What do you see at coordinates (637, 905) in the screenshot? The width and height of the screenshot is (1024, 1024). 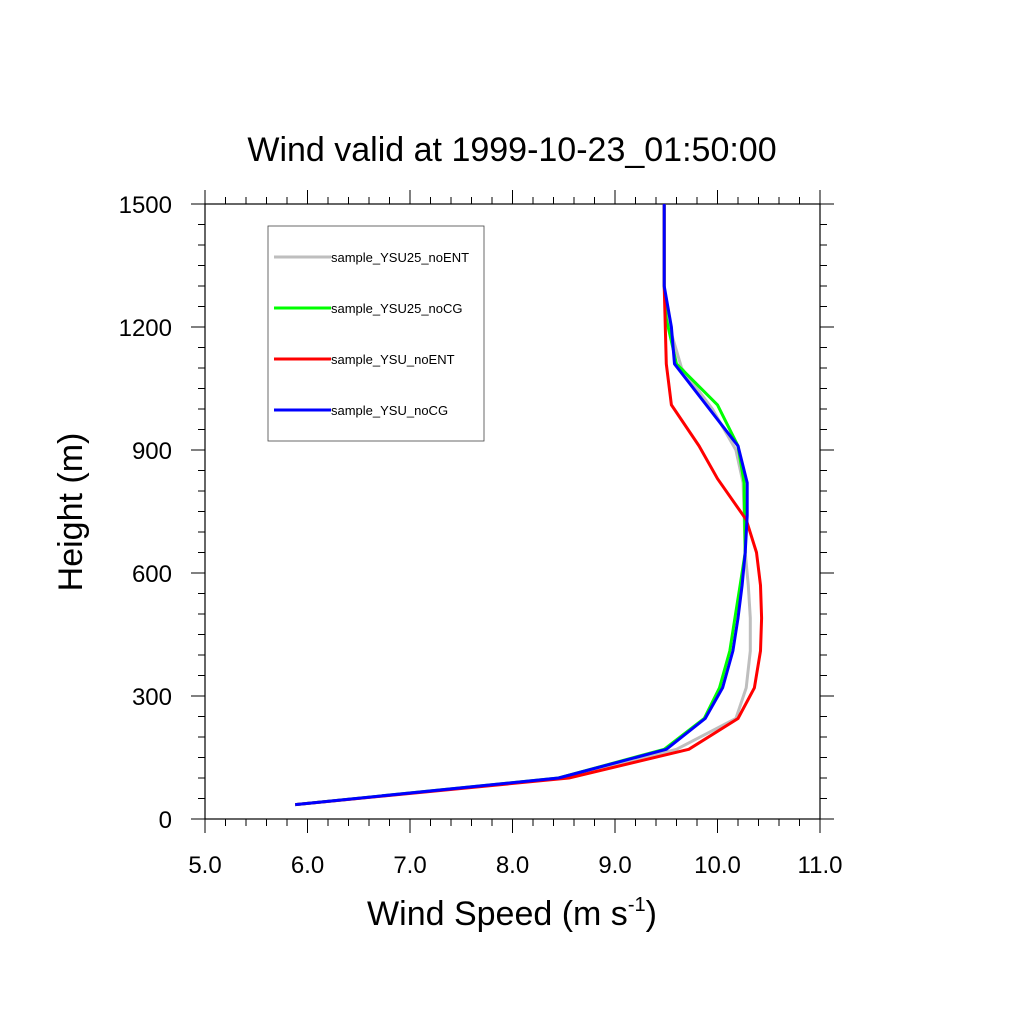 I see `x-axis-title-sup: -1` at bounding box center [637, 905].